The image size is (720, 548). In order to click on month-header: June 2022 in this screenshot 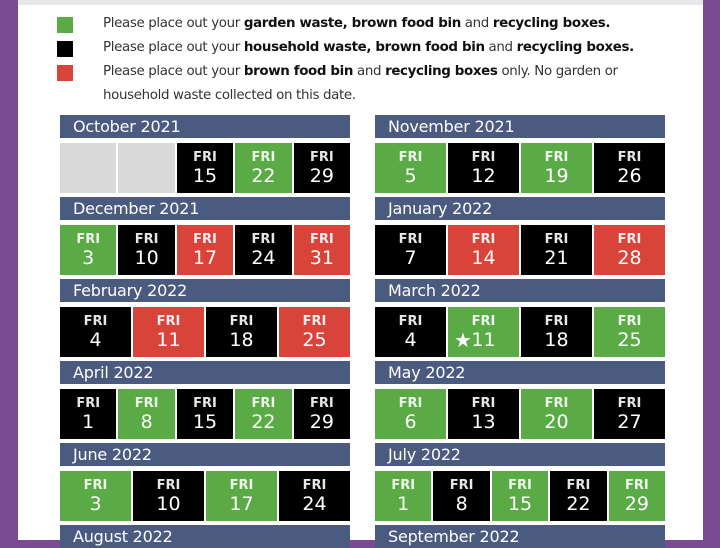, I will do `click(205, 454)`.